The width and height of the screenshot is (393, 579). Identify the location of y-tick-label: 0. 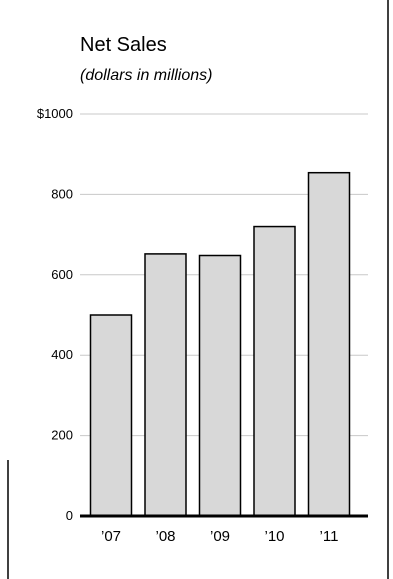
(69, 515).